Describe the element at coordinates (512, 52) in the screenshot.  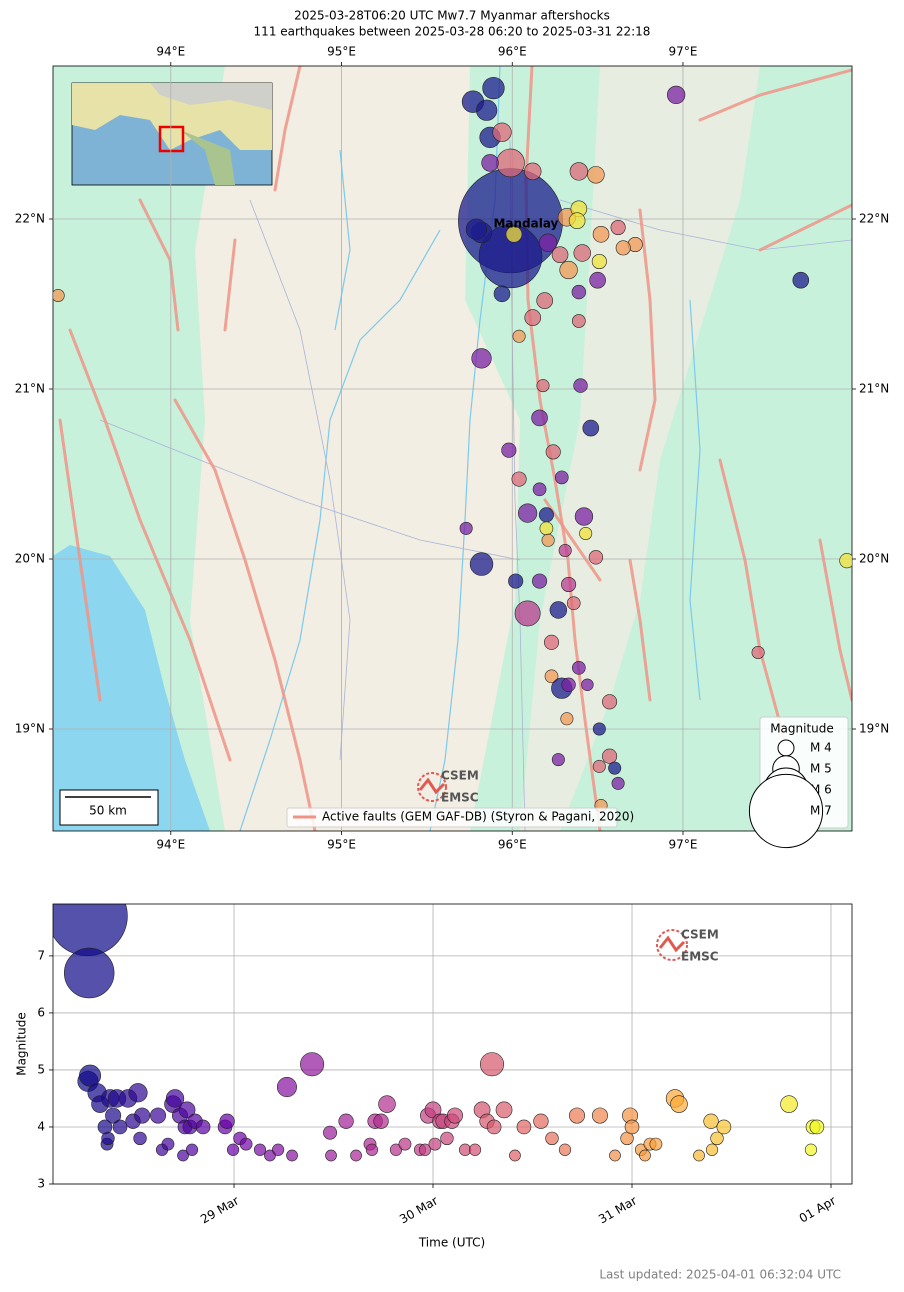
I see `x-tick-label: 96°E` at that location.